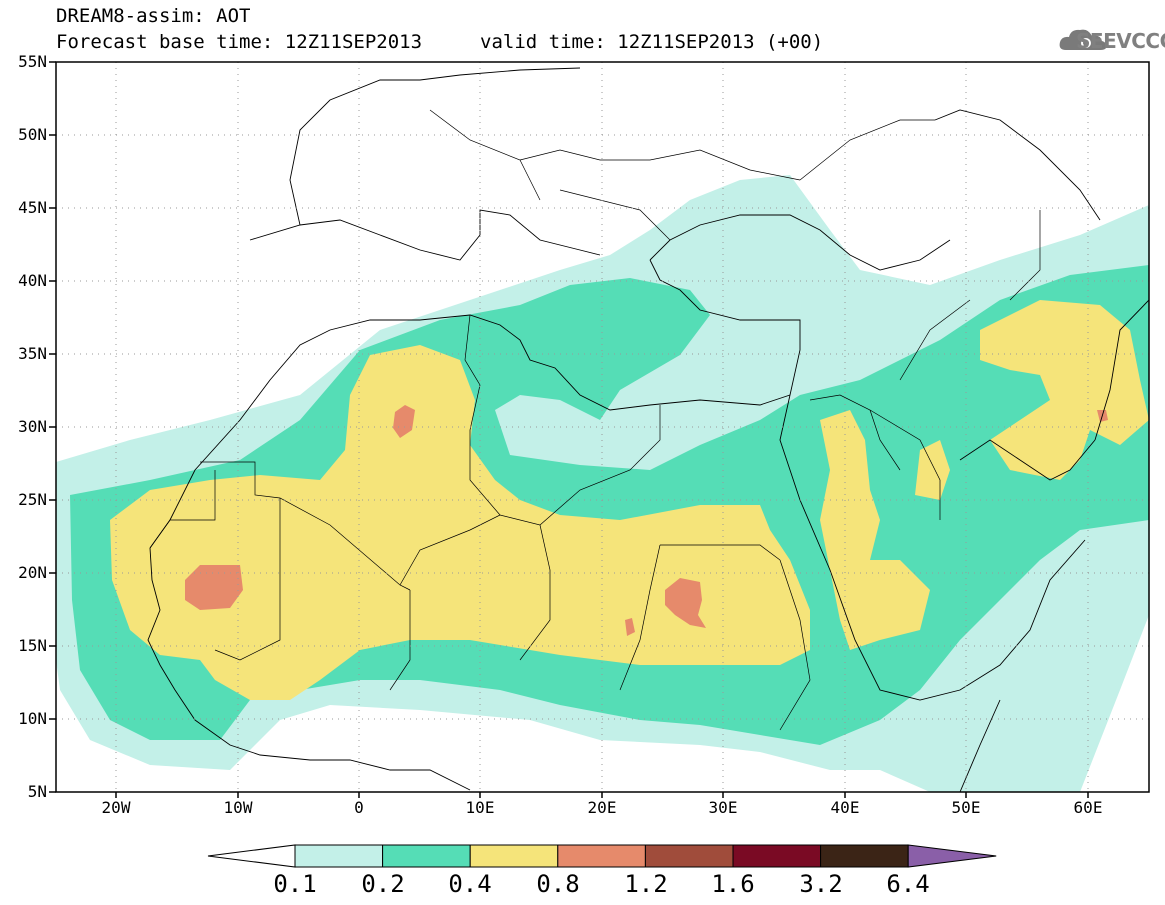 This screenshot has height=905, width=1165. Describe the element at coordinates (32, 426) in the screenshot. I see `lat-label: 30N` at that location.